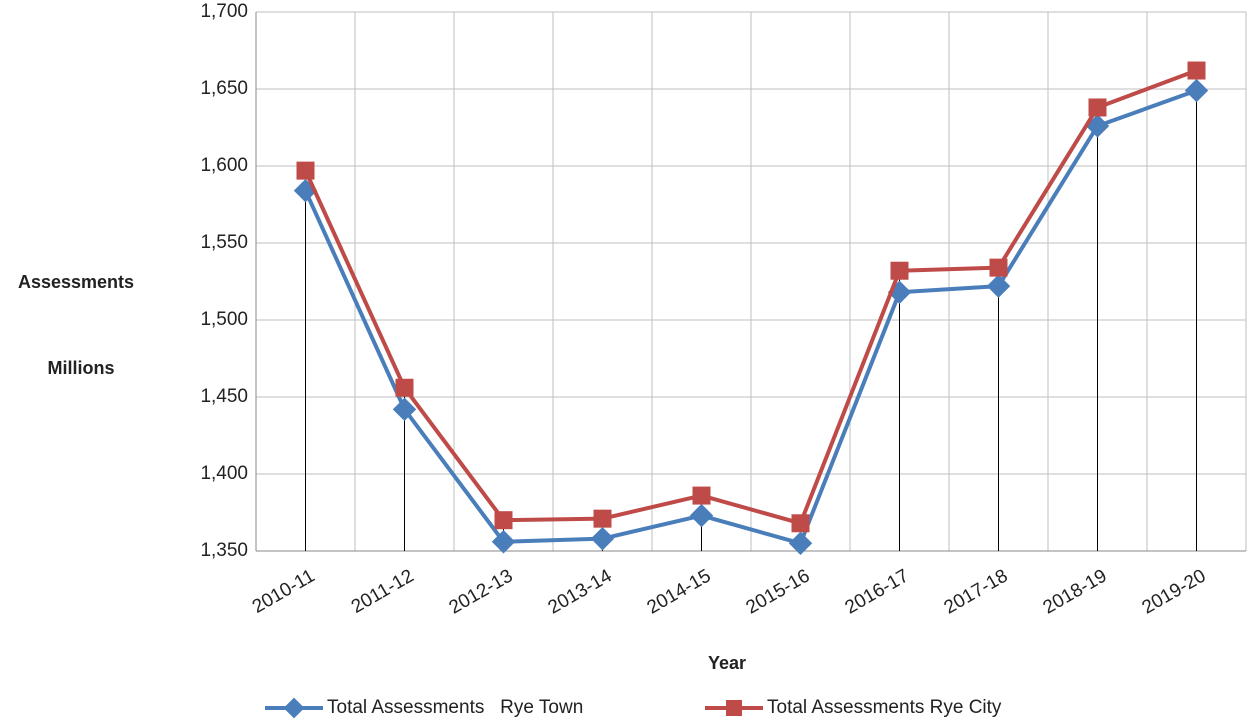 The width and height of the screenshot is (1249, 723). Describe the element at coordinates (224, 473) in the screenshot. I see `y-tick-label: 1,400` at that location.